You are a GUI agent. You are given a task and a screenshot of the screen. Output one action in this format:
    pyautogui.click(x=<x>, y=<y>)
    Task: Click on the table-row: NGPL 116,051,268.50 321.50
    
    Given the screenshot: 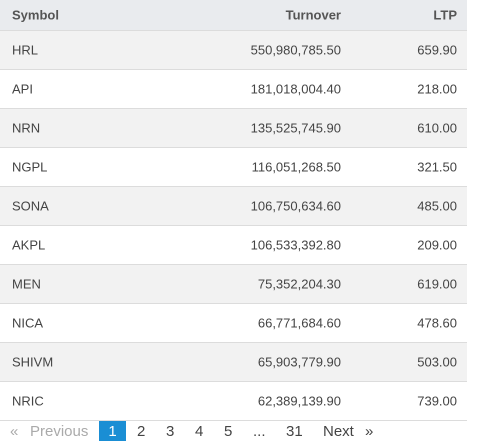 What is the action you would take?
    pyautogui.click(x=233, y=167)
    